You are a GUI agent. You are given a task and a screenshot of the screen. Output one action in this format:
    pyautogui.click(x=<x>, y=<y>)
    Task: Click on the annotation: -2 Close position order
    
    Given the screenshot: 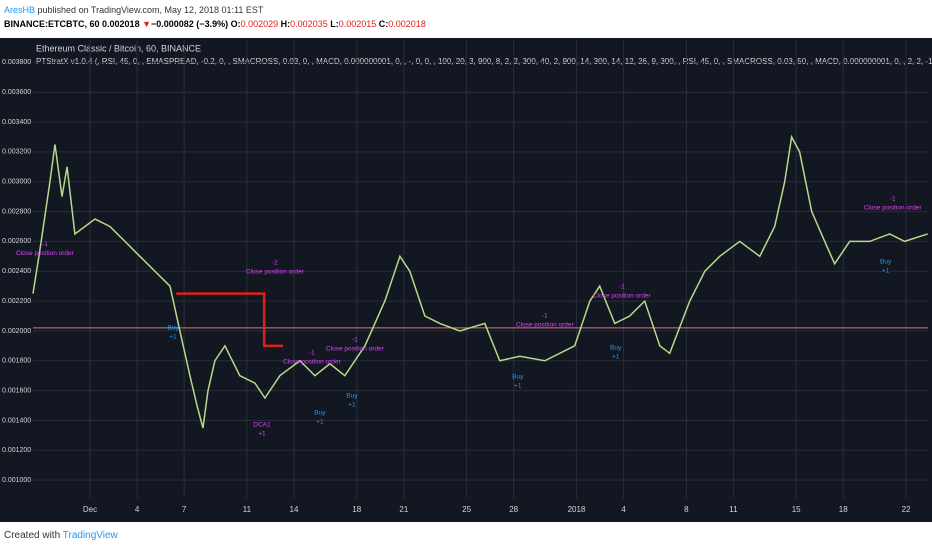 What is the action you would take?
    pyautogui.click(x=275, y=267)
    